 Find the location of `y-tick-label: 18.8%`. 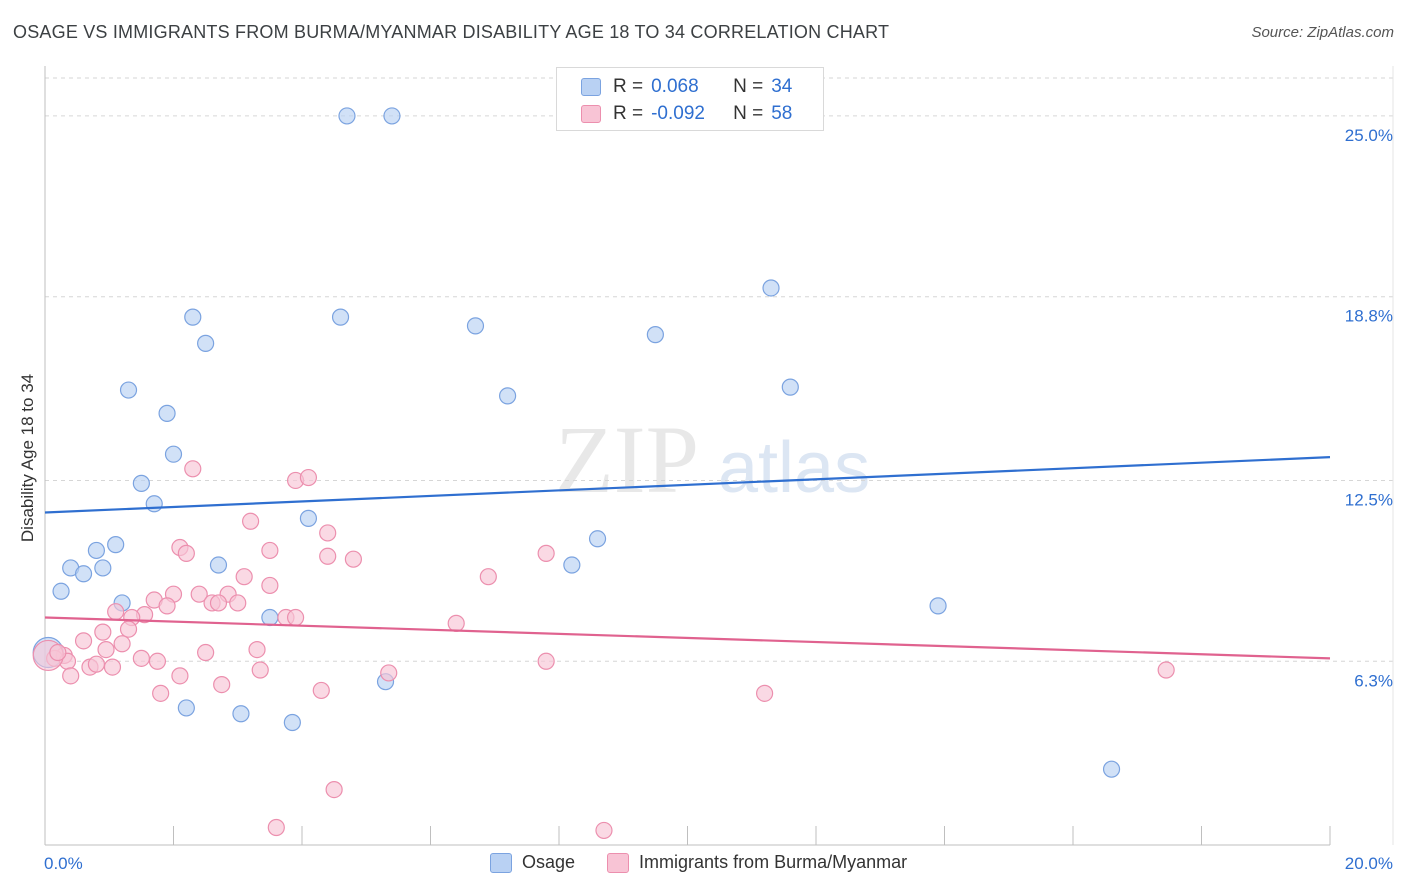

y-tick-label: 18.8% is located at coordinates (1369, 316).